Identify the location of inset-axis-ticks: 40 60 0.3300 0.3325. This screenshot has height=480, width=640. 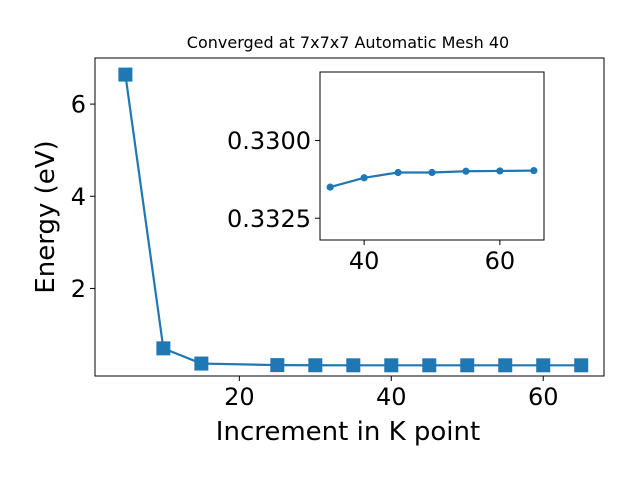
(371, 201).